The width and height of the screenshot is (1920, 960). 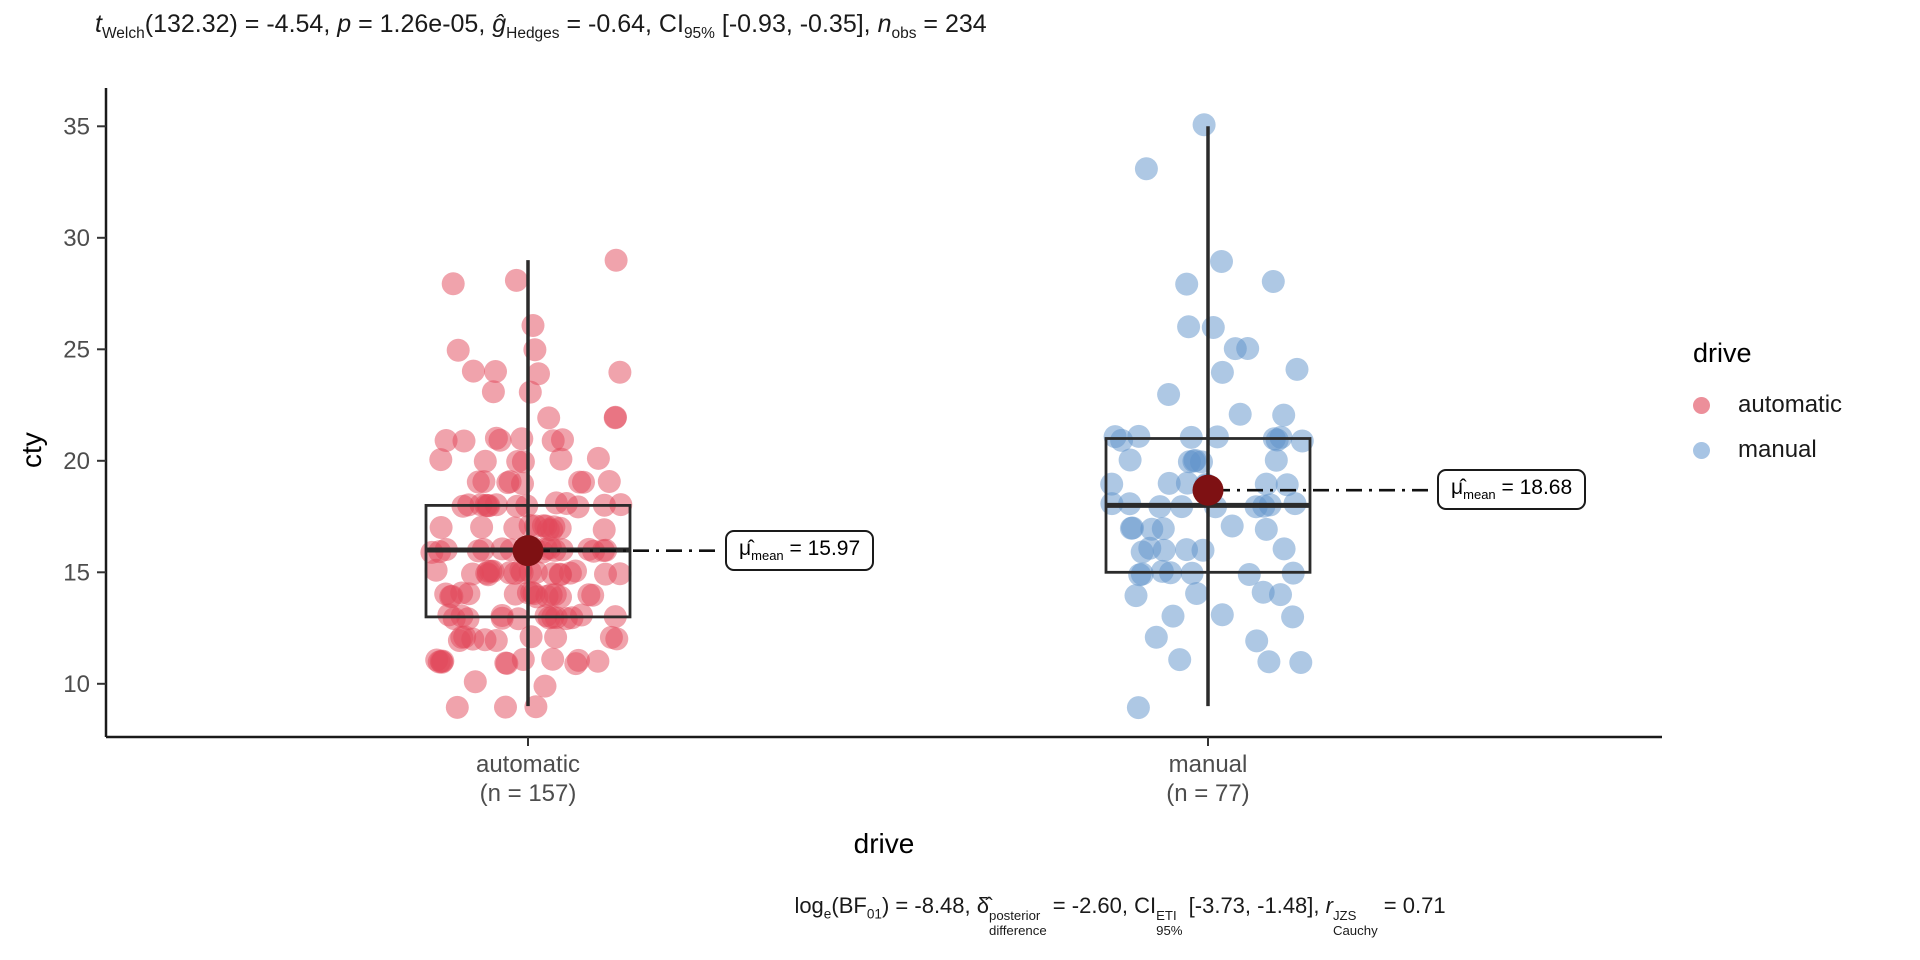 I want to click on legend-dot-manual, so click(x=1701, y=450).